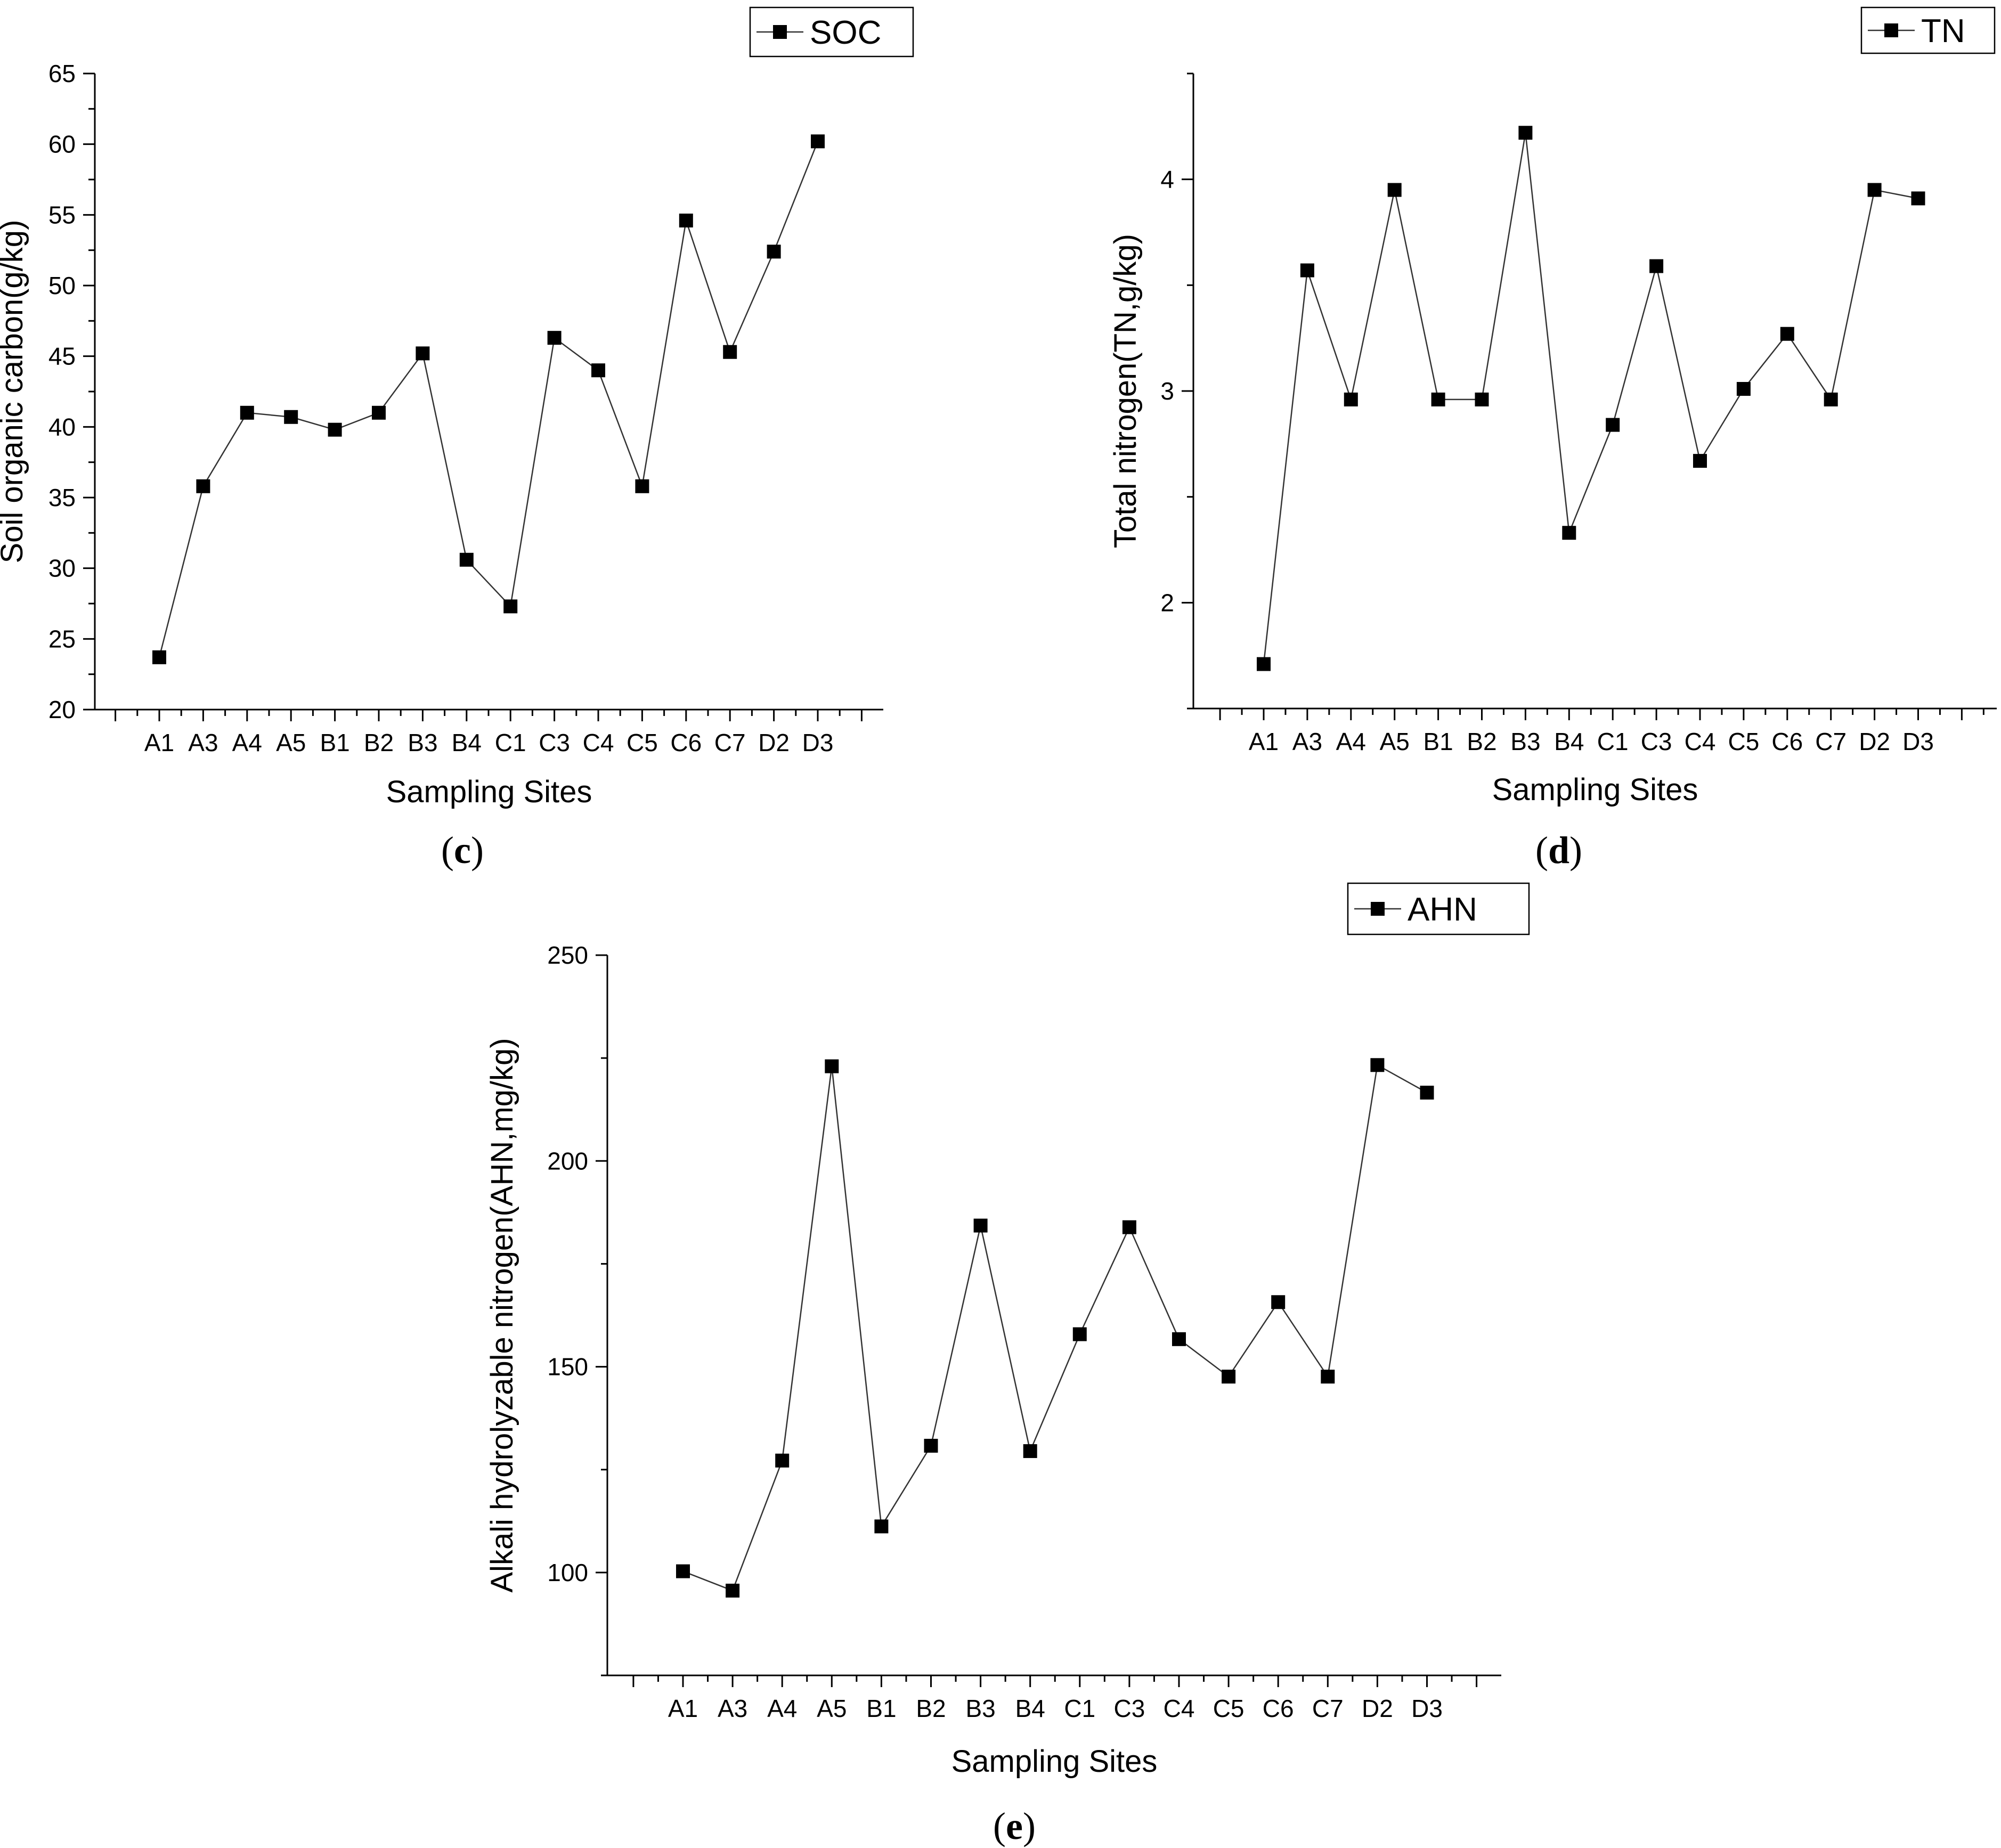  I want to click on data-point-C5, so click(642, 486).